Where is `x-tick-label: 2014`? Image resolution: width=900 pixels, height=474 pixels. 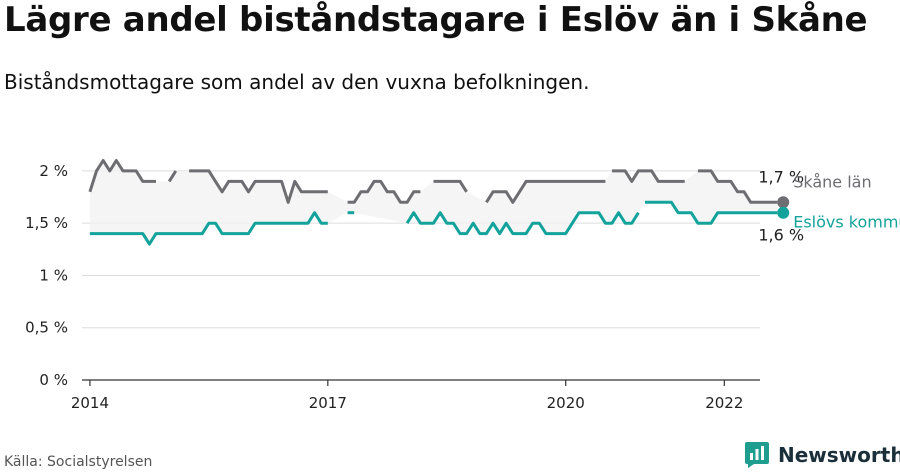
x-tick-label: 2014 is located at coordinates (90, 403).